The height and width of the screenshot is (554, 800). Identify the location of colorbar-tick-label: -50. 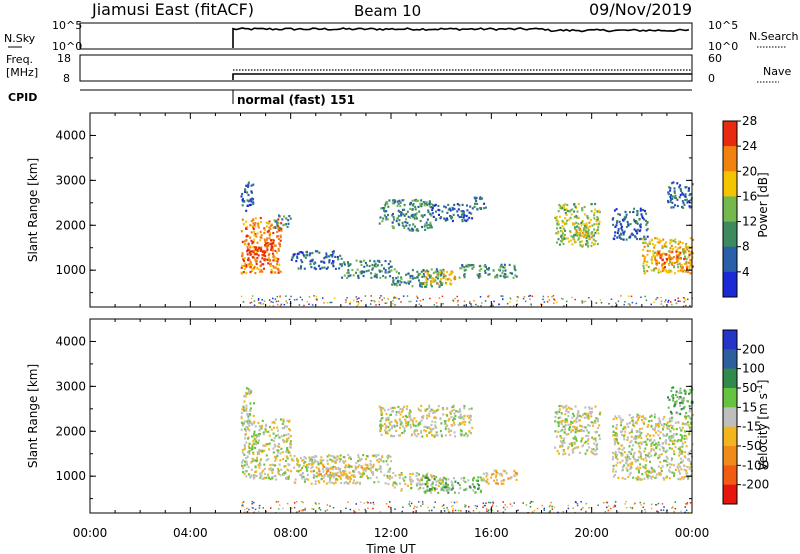
(752, 446).